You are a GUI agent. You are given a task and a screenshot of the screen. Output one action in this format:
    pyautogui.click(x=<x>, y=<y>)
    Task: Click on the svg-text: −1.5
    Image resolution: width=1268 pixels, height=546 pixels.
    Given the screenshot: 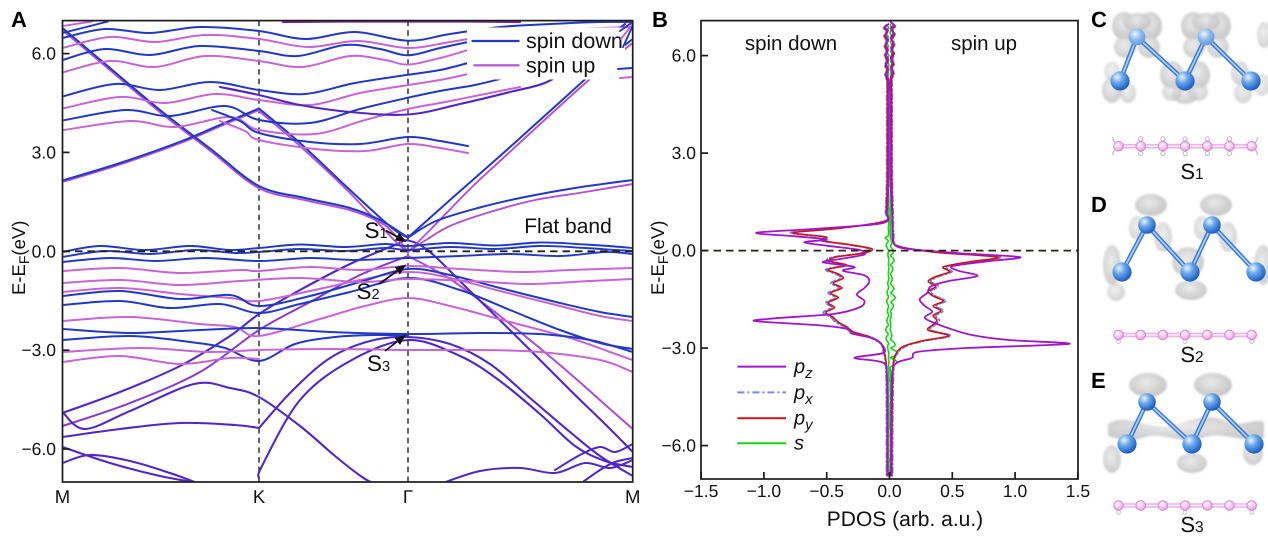 What is the action you would take?
    pyautogui.click(x=701, y=491)
    